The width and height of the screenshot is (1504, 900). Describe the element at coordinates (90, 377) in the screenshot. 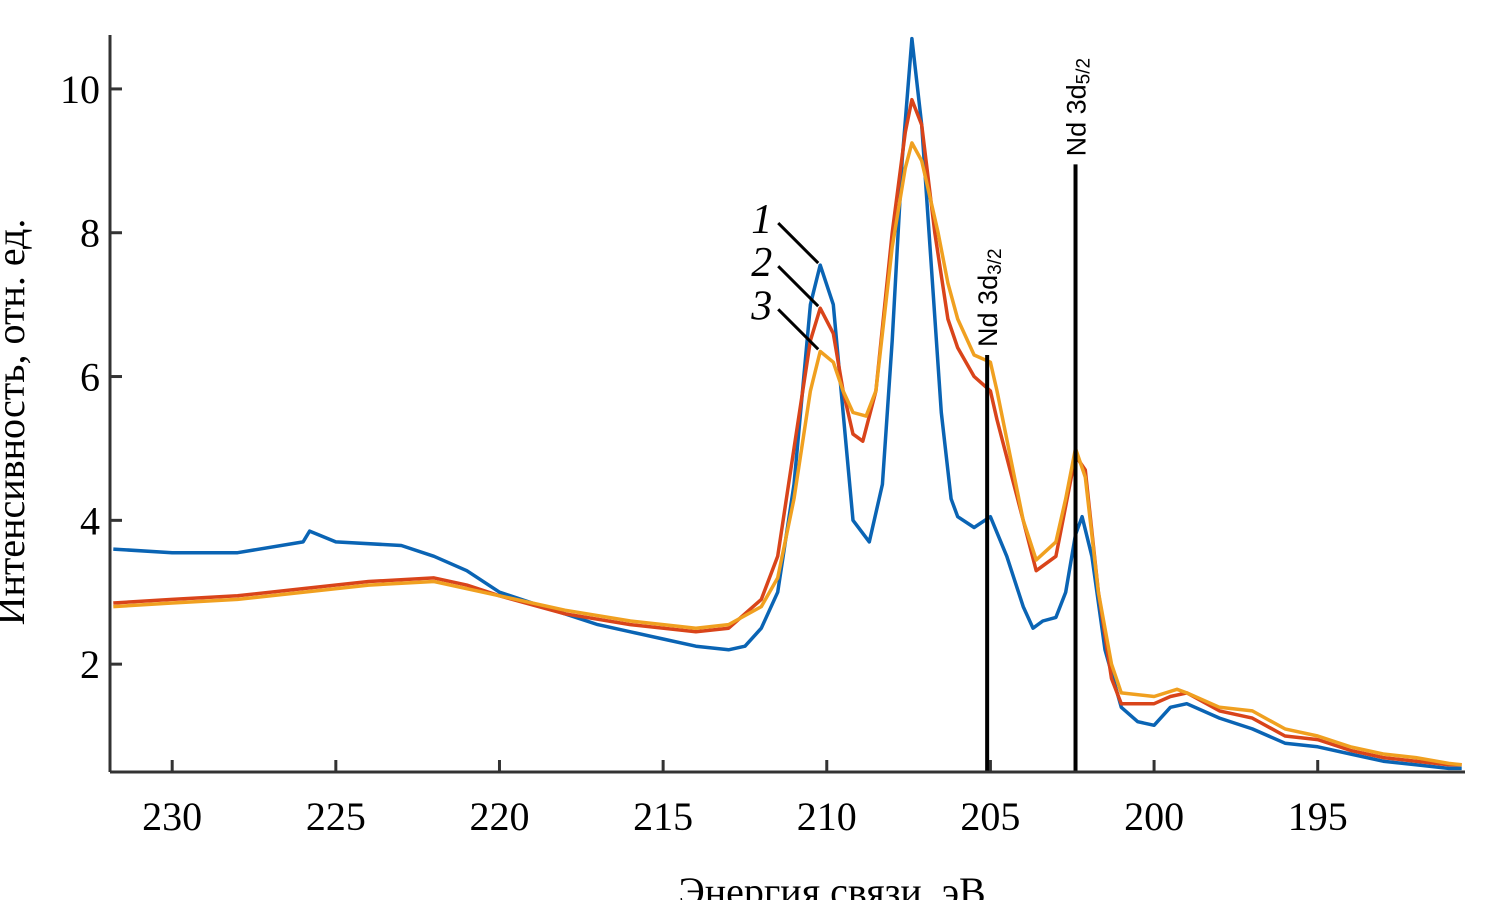

I see `y-tick-label: 6` at that location.